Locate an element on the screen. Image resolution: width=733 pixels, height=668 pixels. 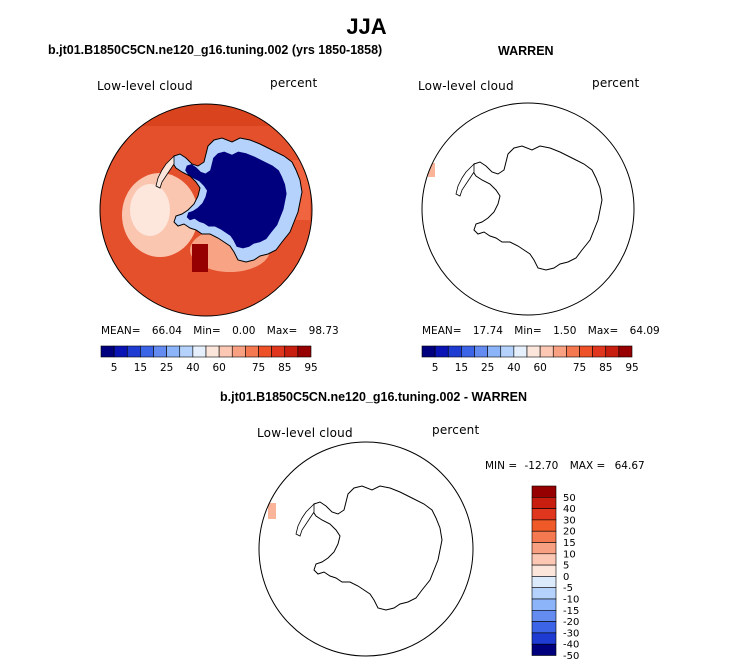
panel-2-min-value: 1.50 is located at coordinates (565, 331).